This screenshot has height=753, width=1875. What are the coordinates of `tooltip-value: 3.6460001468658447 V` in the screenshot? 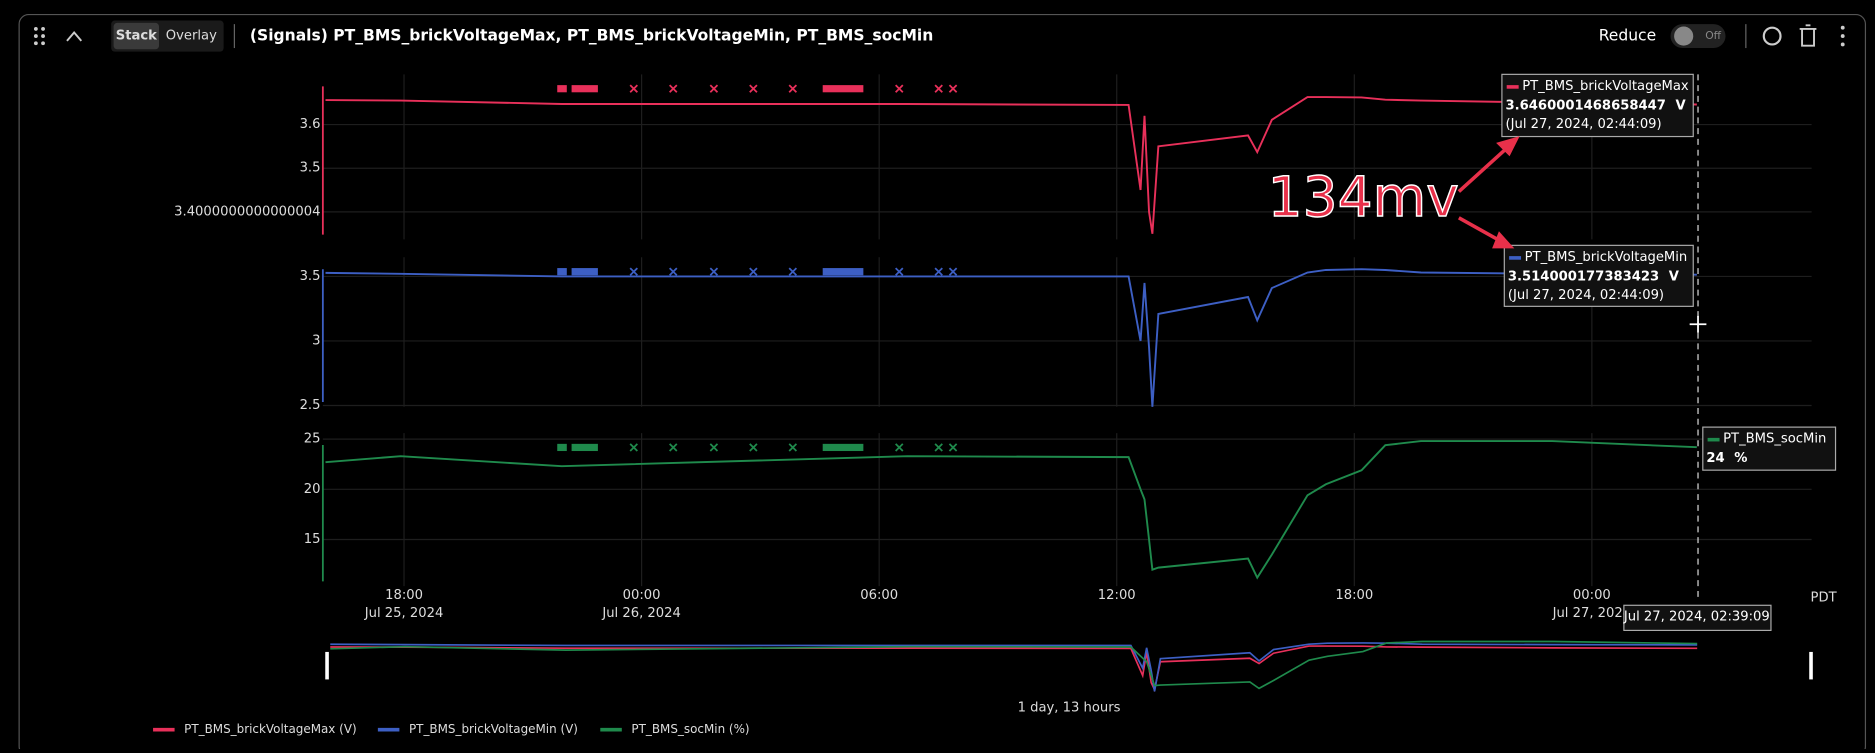 It's located at (1596, 105).